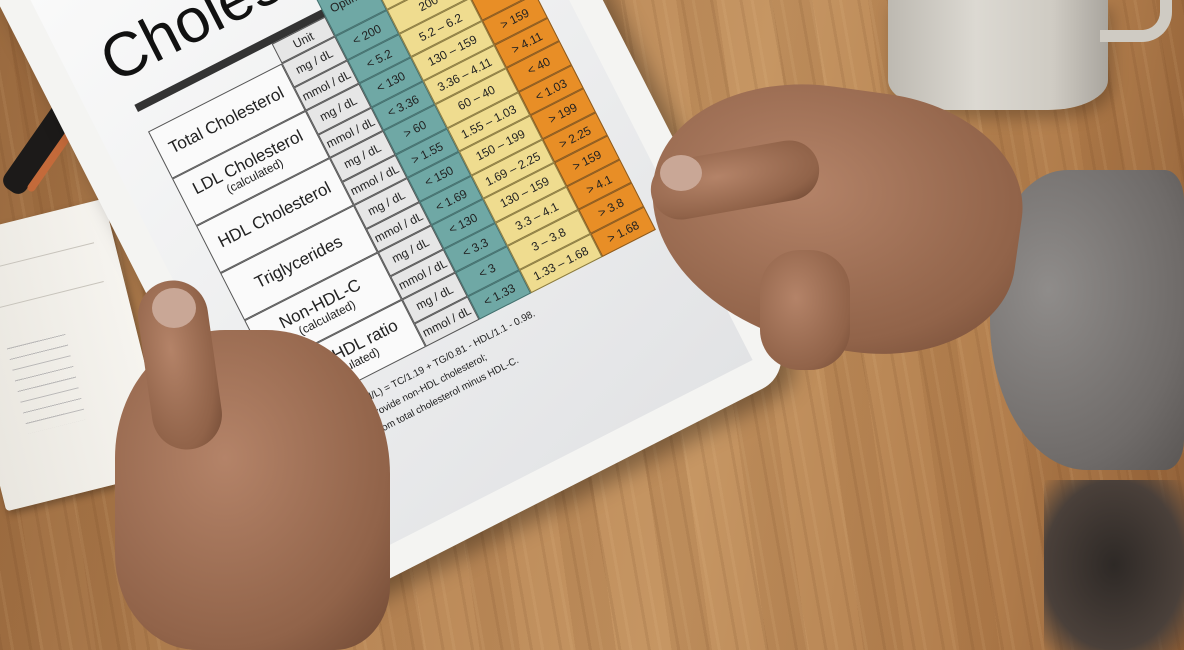 The image size is (1184, 650). What do you see at coordinates (805, 310) in the screenshot?
I see `right-fingers` at bounding box center [805, 310].